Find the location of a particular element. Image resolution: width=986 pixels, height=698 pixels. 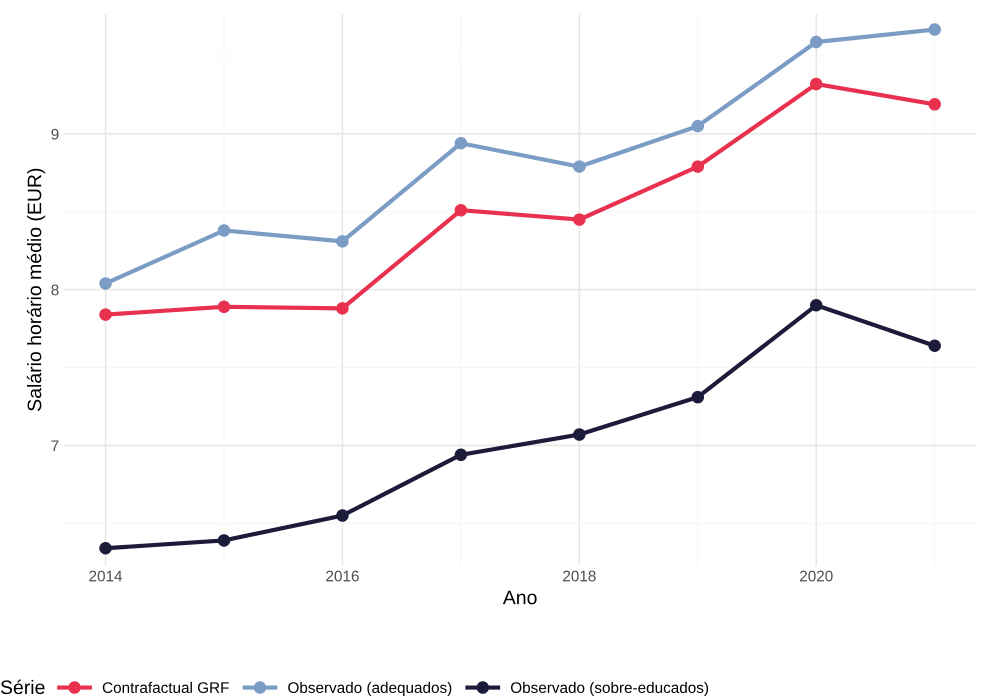

y-tick-label: 8 is located at coordinates (55, 290).